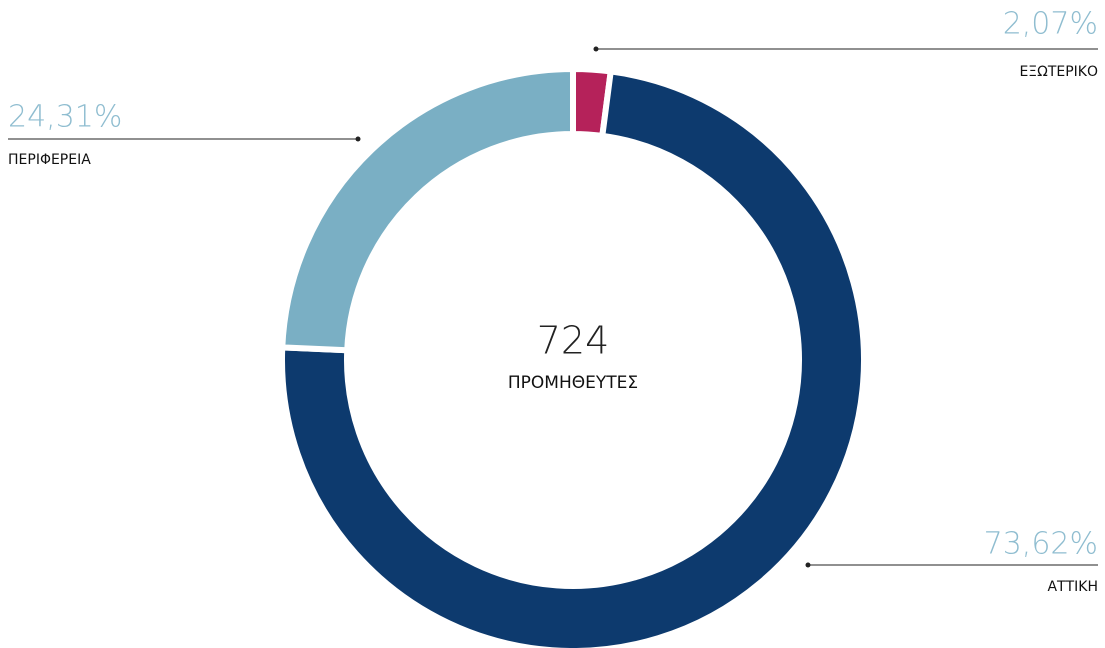  Describe the element at coordinates (1072, 587) in the screenshot. I see `category-label: ΑΤΤΙΚΗ` at that location.